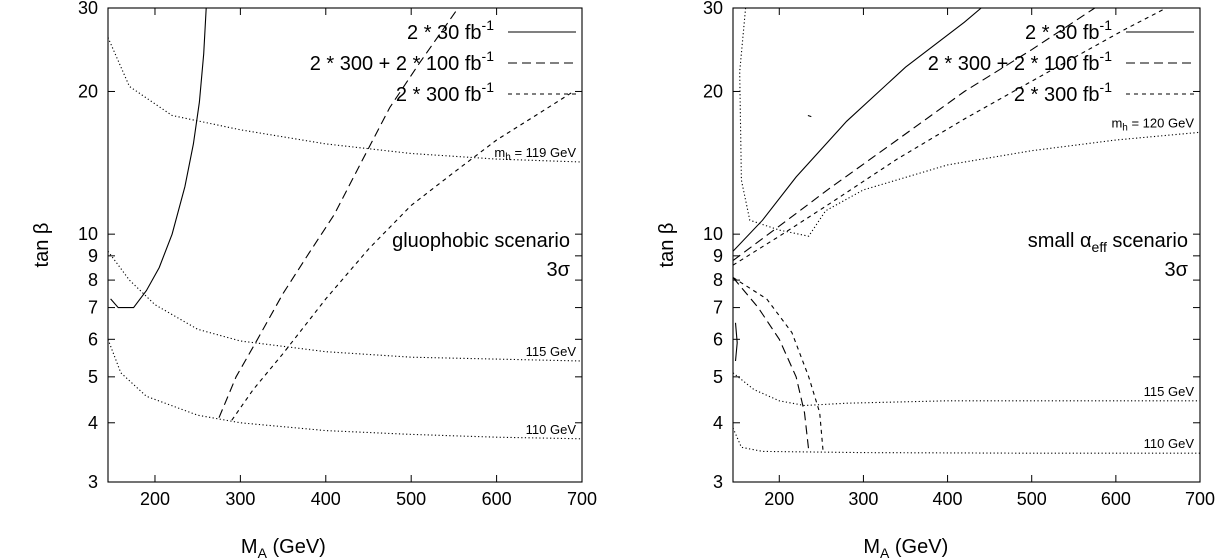 This screenshot has width=1228, height=558. What do you see at coordinates (481, 241) in the screenshot?
I see `scenario-label: gluophobic scenario` at bounding box center [481, 241].